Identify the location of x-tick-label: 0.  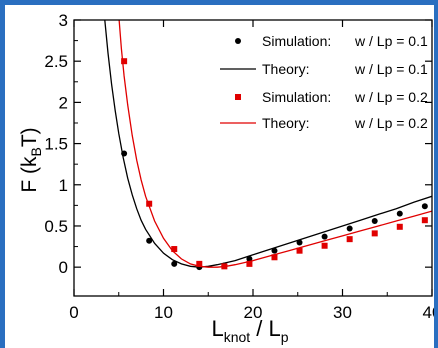
(73, 312).